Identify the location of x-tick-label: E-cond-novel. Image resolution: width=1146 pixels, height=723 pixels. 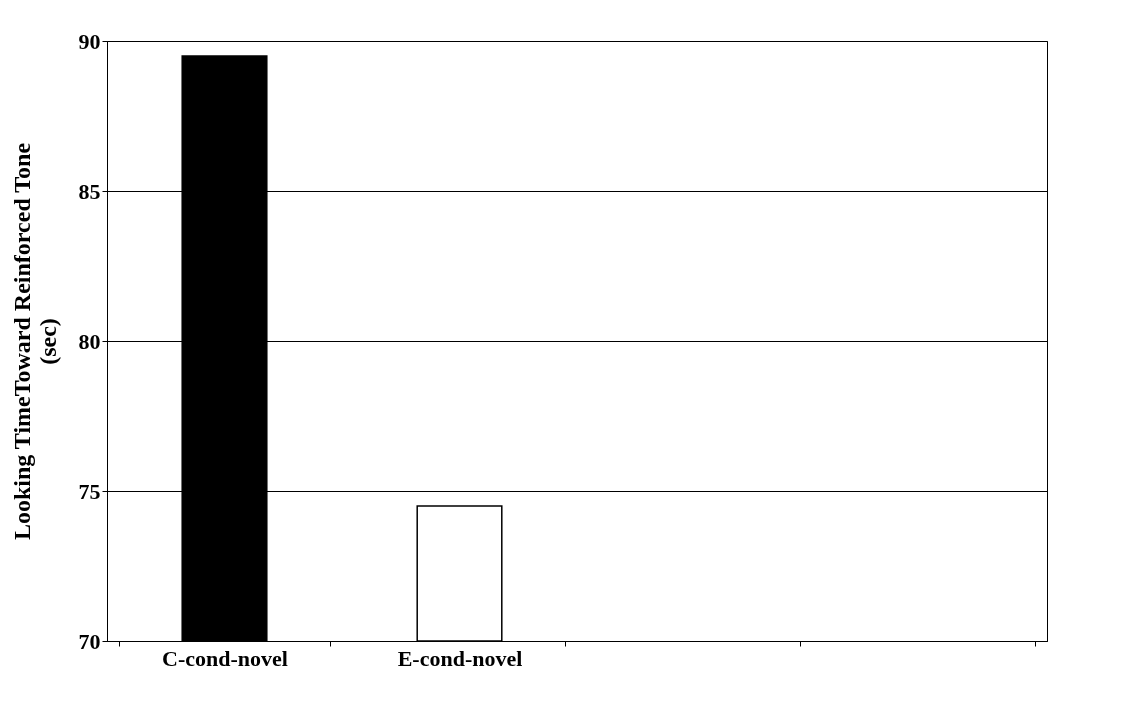
(460, 658).